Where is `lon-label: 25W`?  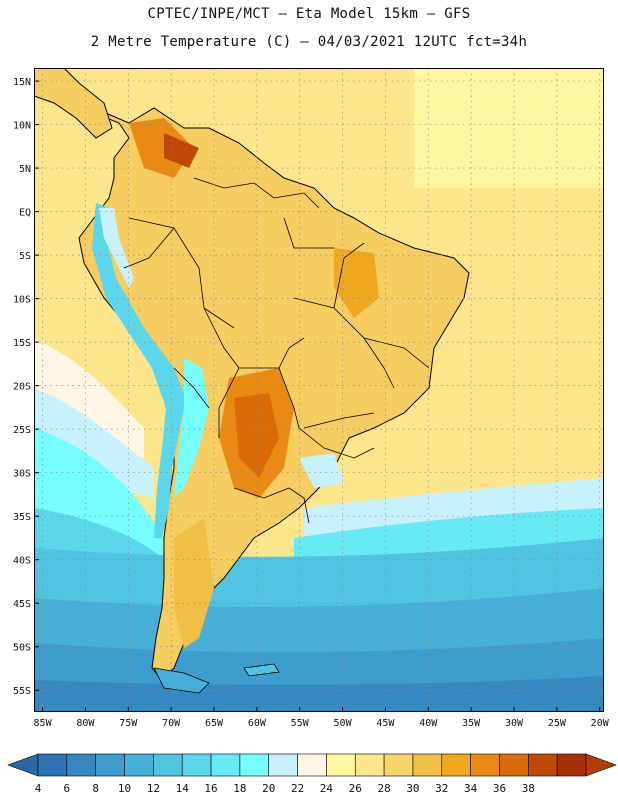
lon-label: 25W is located at coordinates (557, 723).